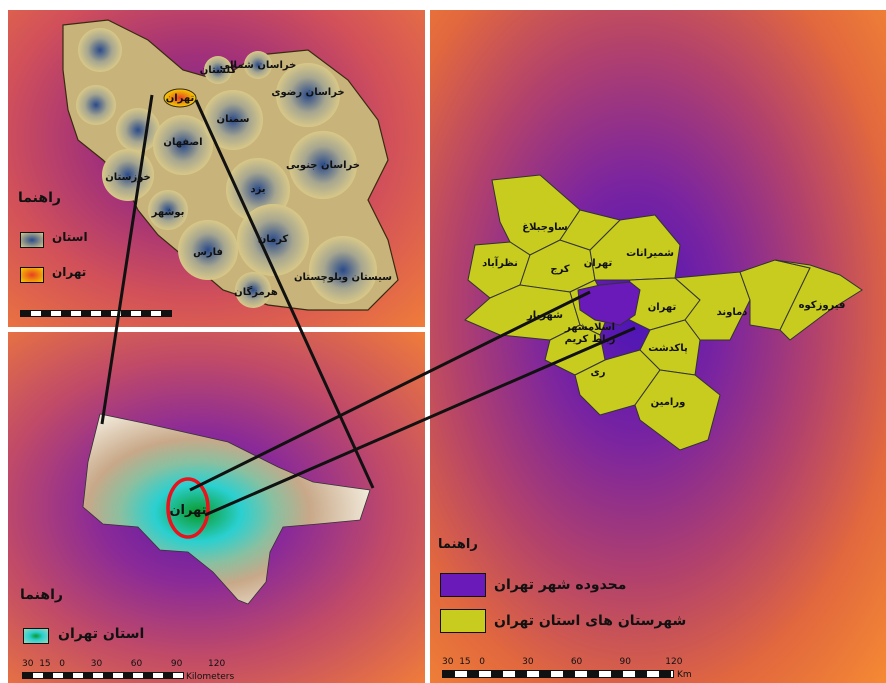  I want to click on tehran-swatch, so click(32, 275).